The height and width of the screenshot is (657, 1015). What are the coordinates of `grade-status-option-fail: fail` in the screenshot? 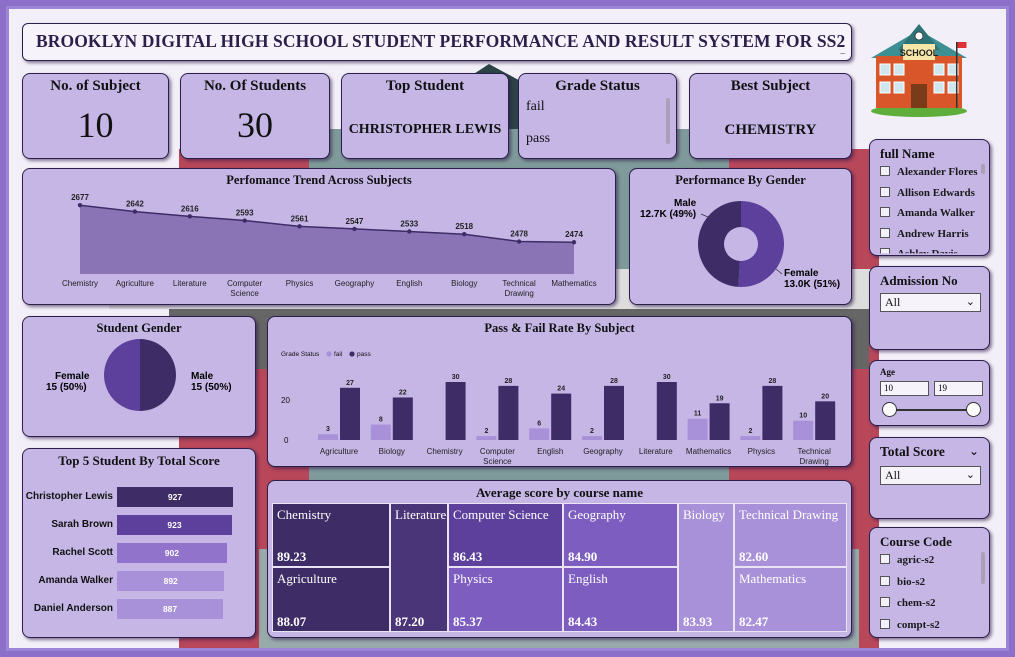 It's located at (535, 106).